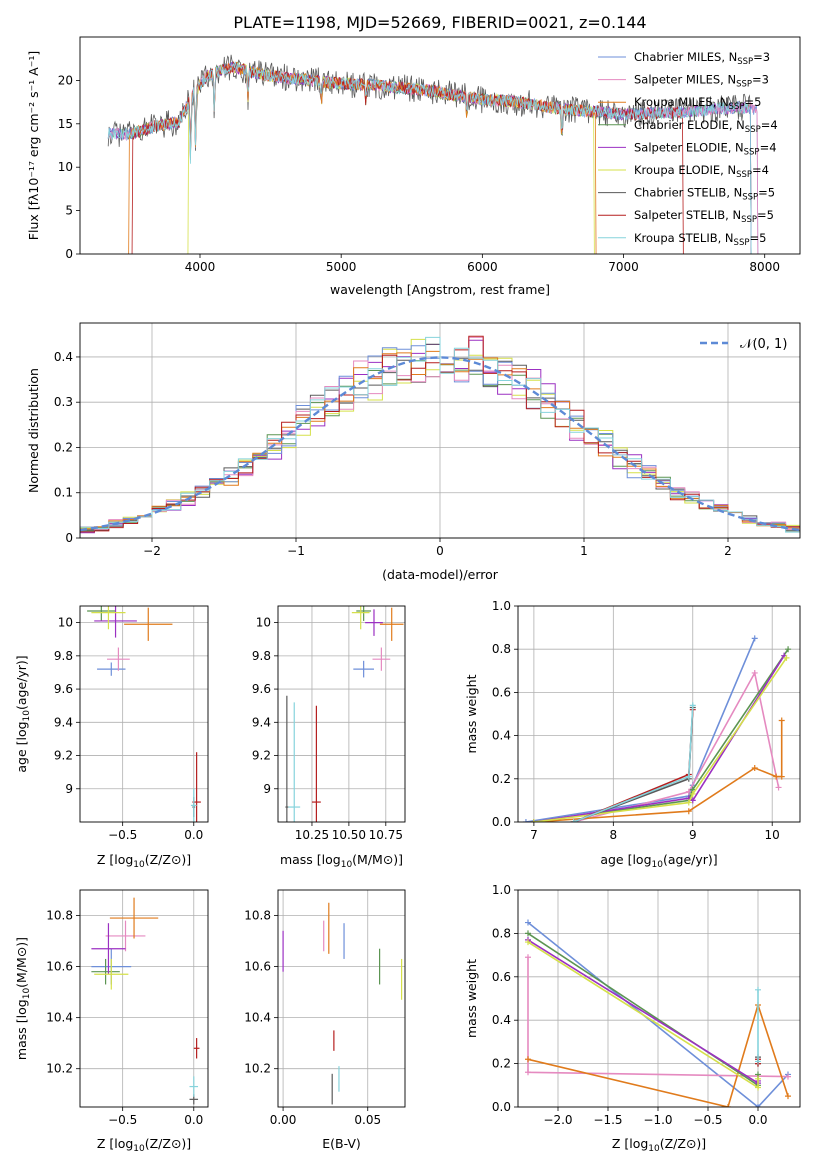 The height and width of the screenshot is (1170, 819). I want to click on panel-mass-vs-EBV: 0.00 0.05 10.2 10.4 10.6 10.8 E(B-V), so click(325, 1020).